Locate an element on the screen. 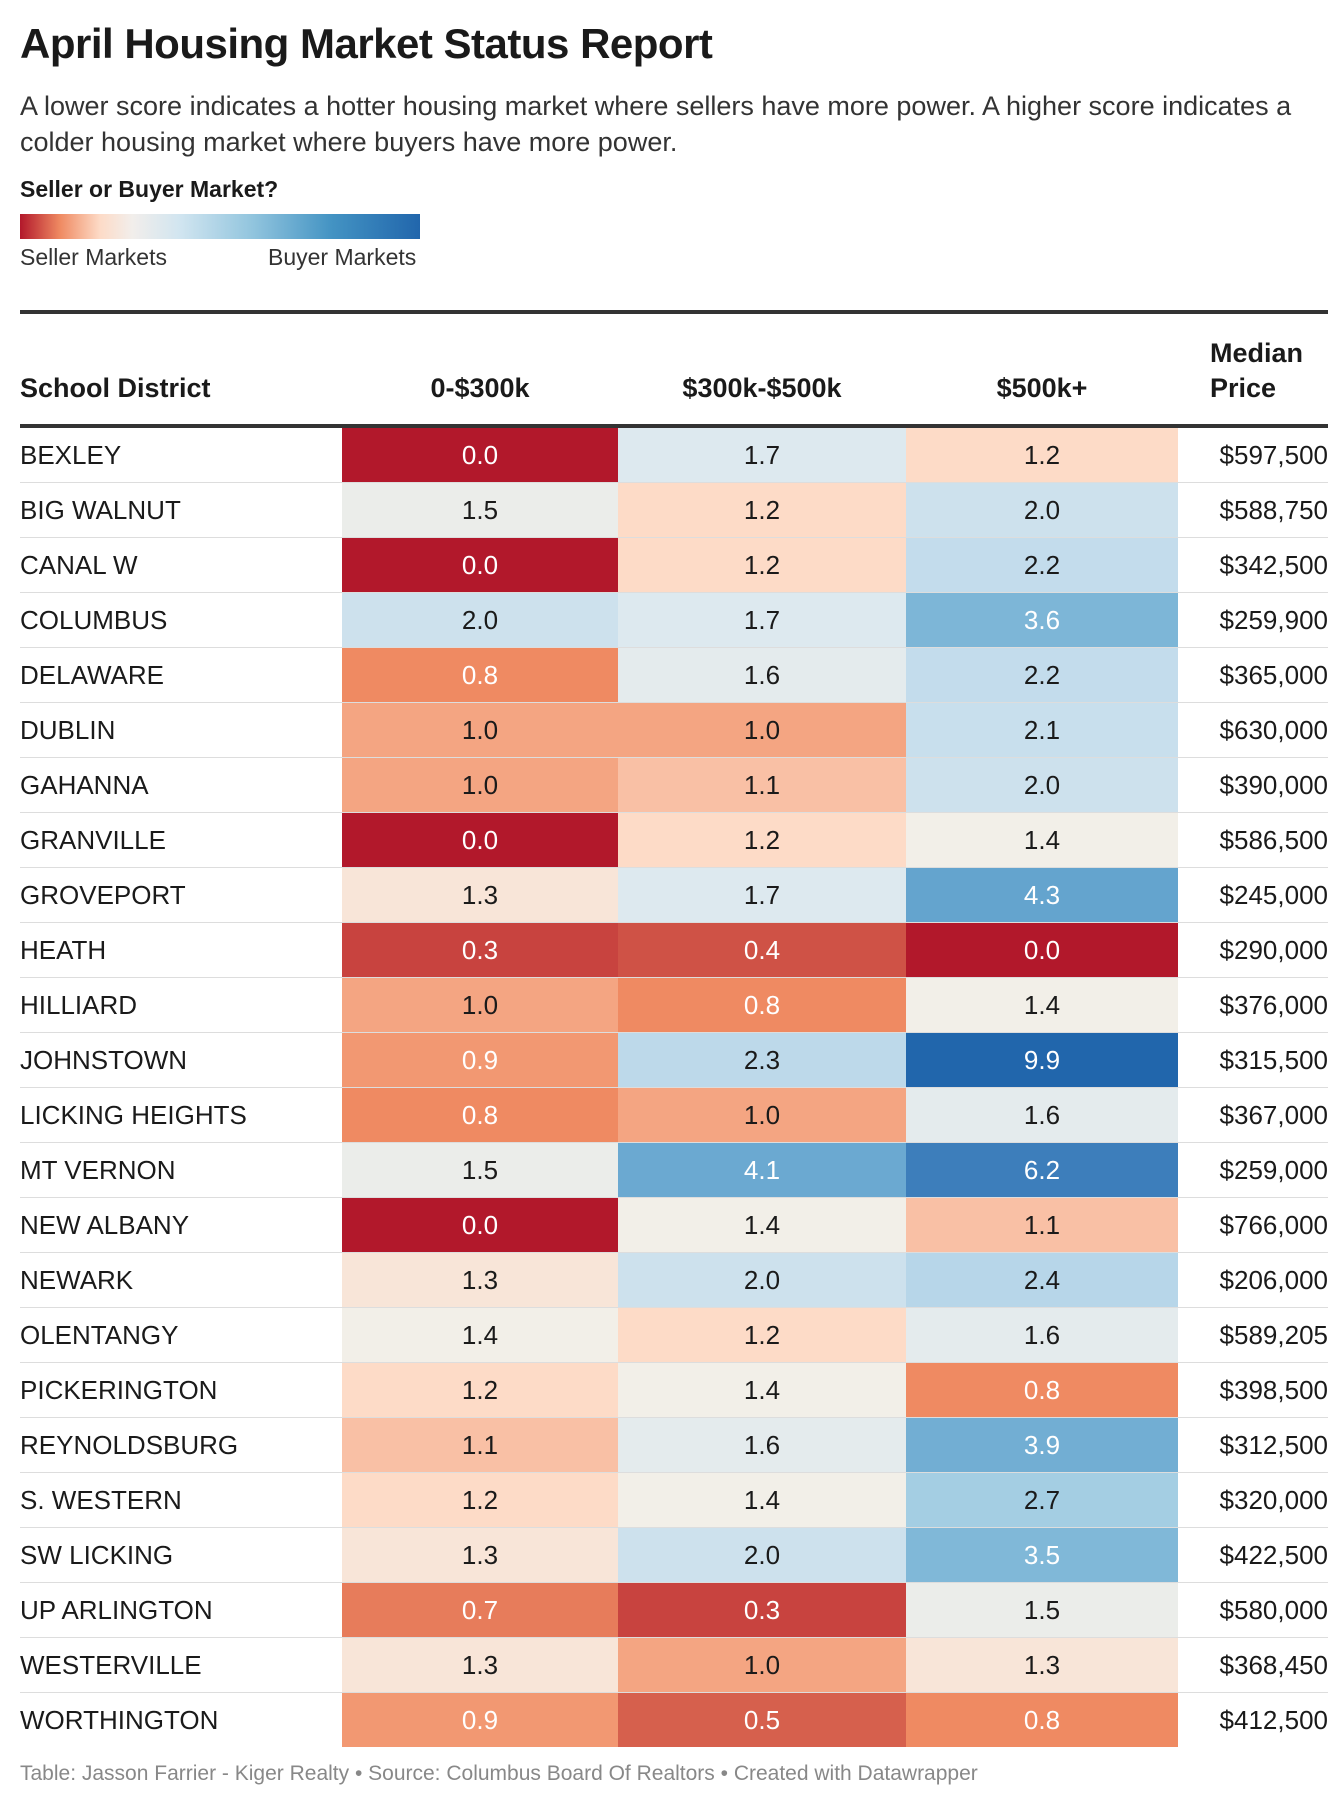 The height and width of the screenshot is (1806, 1344). median-price: $586,500 is located at coordinates (1273, 840).